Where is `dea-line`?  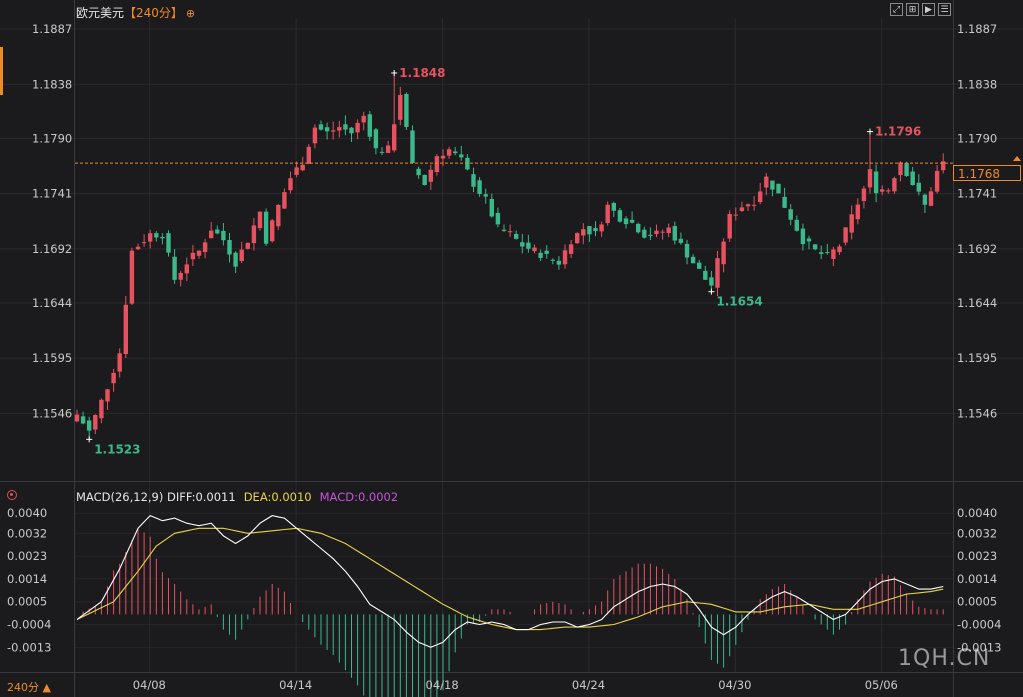 dea-line is located at coordinates (510, 579).